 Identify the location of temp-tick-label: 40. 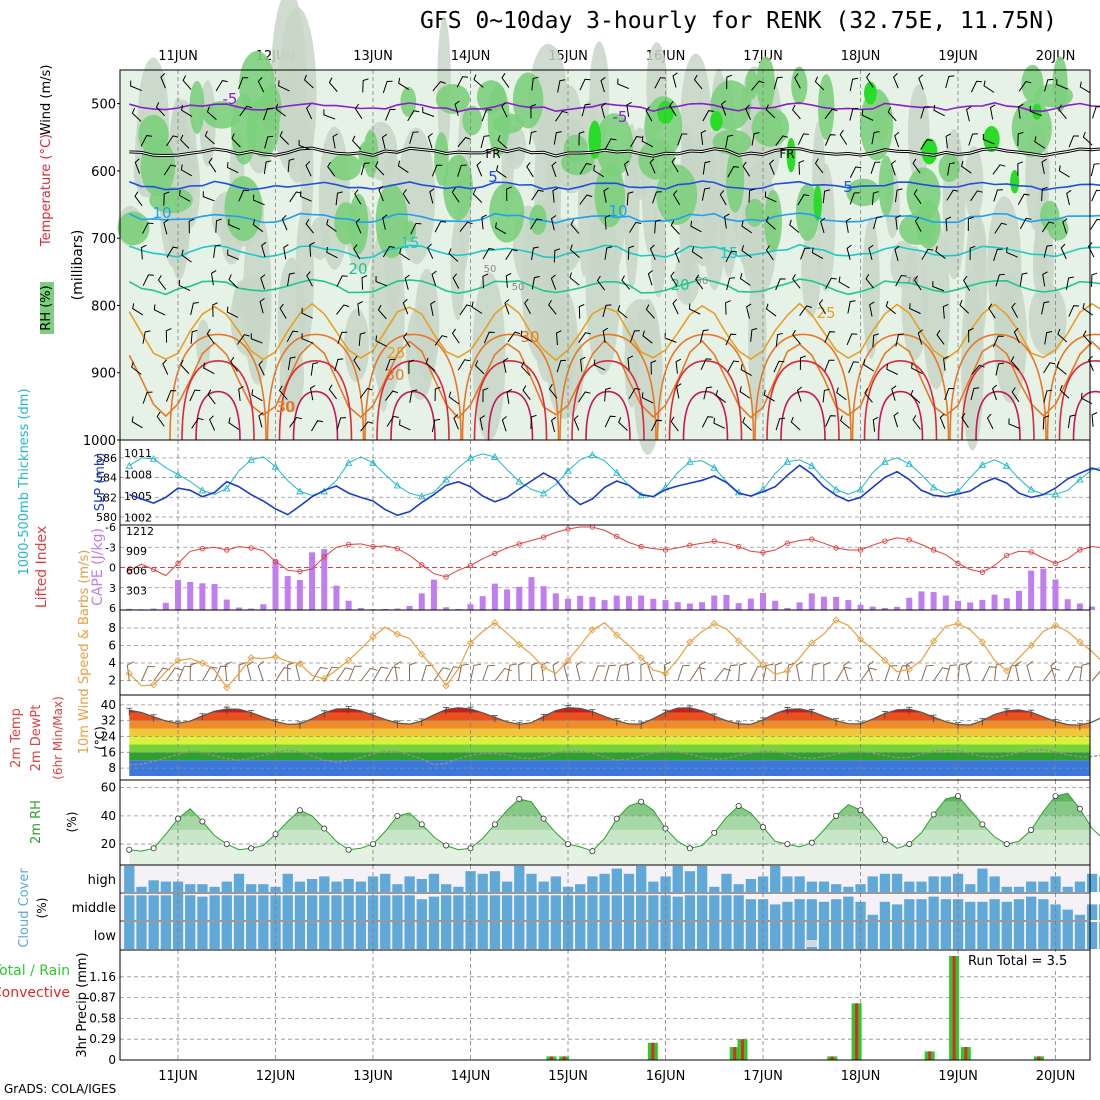
(108, 705).